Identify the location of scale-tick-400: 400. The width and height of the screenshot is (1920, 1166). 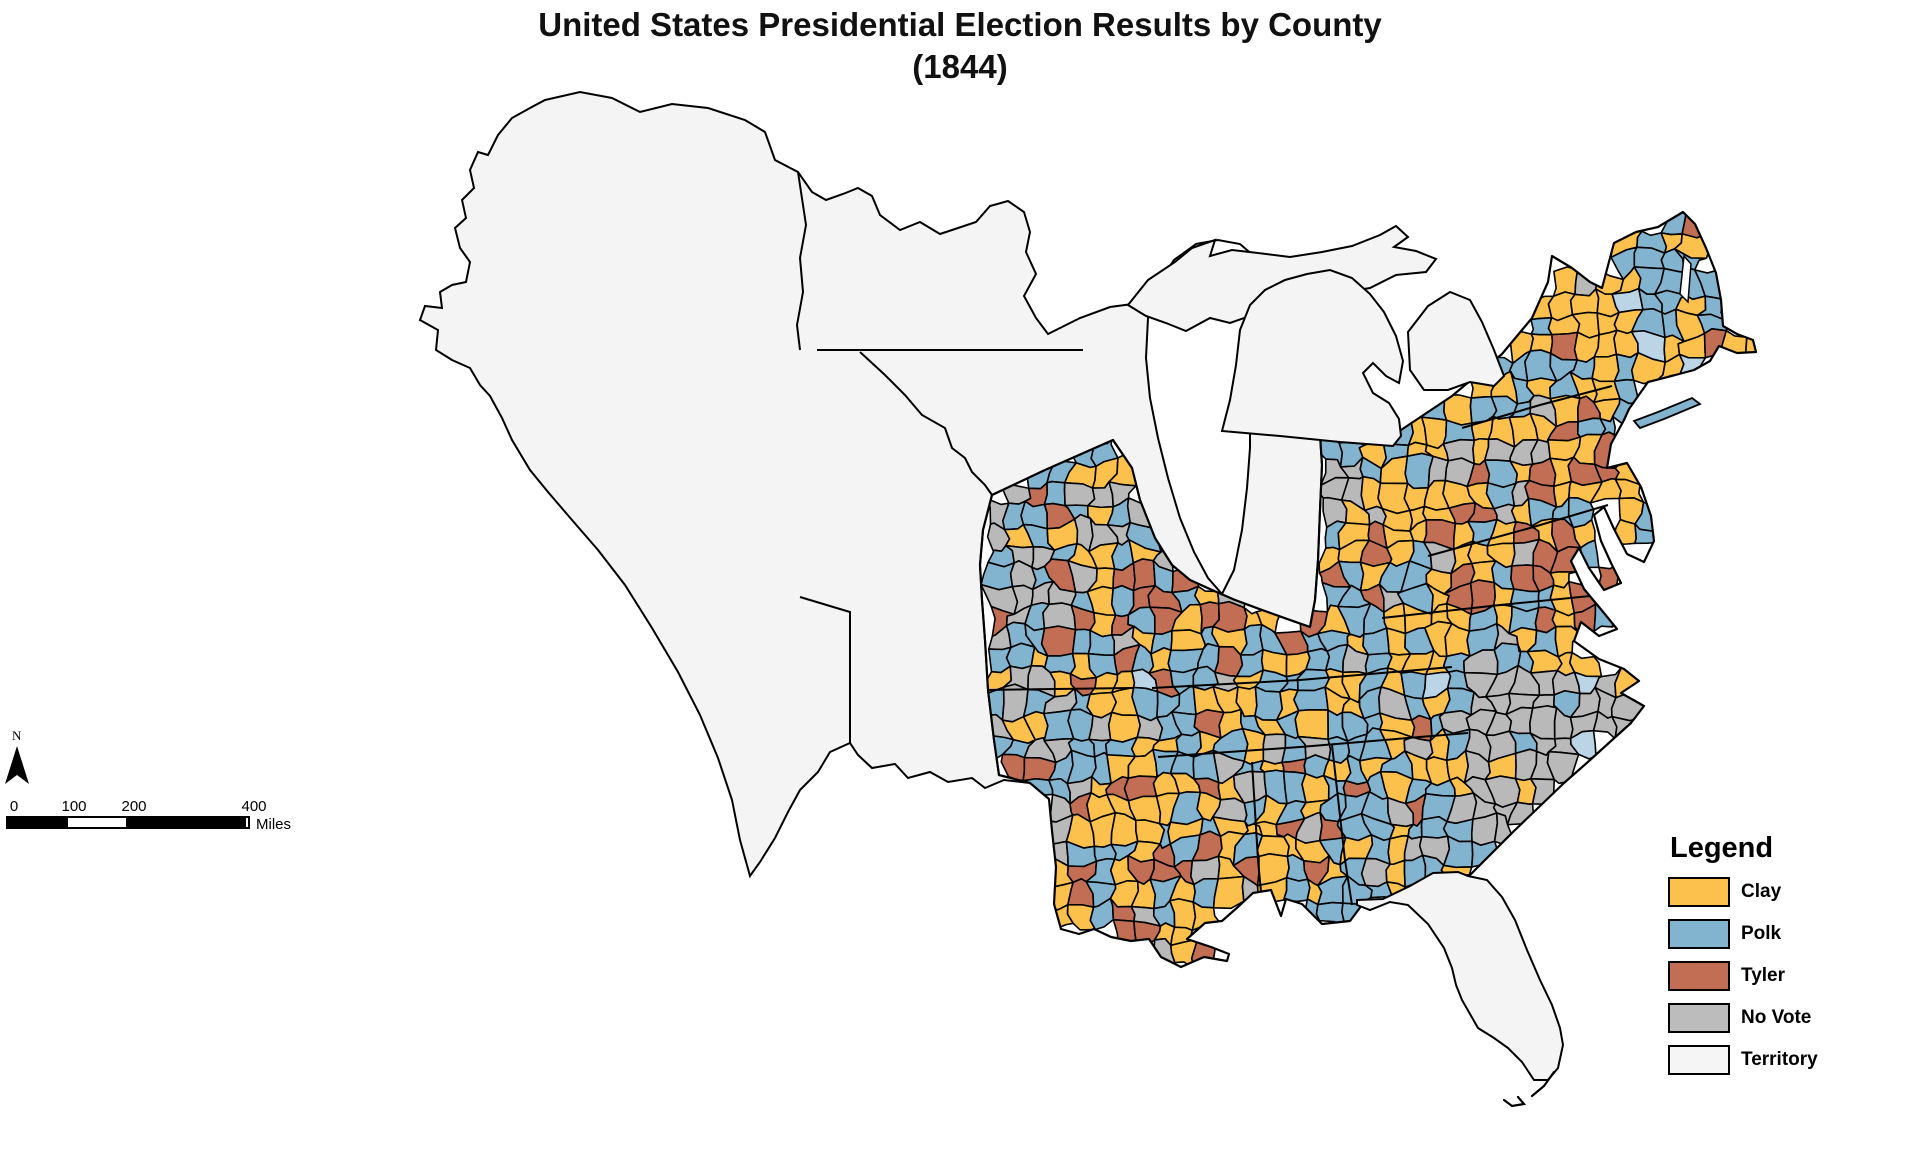
(254, 806).